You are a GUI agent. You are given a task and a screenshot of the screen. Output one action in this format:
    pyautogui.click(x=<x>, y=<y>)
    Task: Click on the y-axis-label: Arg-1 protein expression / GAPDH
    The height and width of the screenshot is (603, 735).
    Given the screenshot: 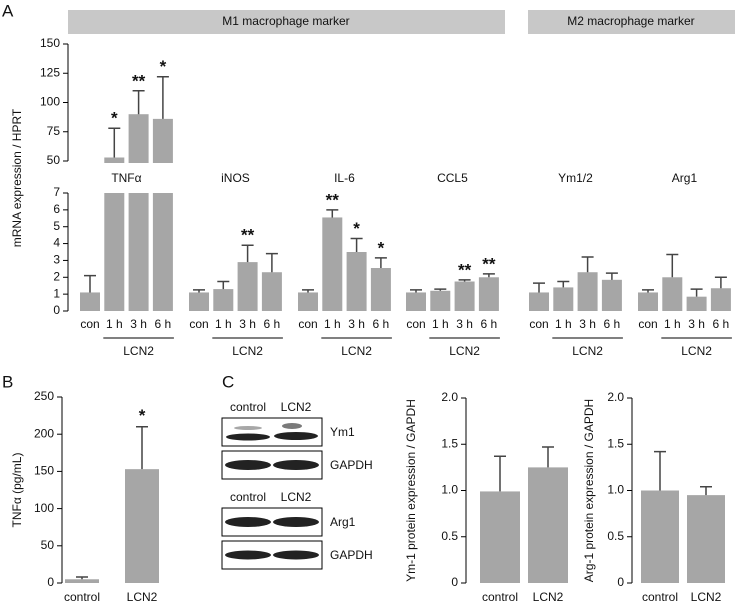 What is the action you would take?
    pyautogui.click(x=589, y=490)
    